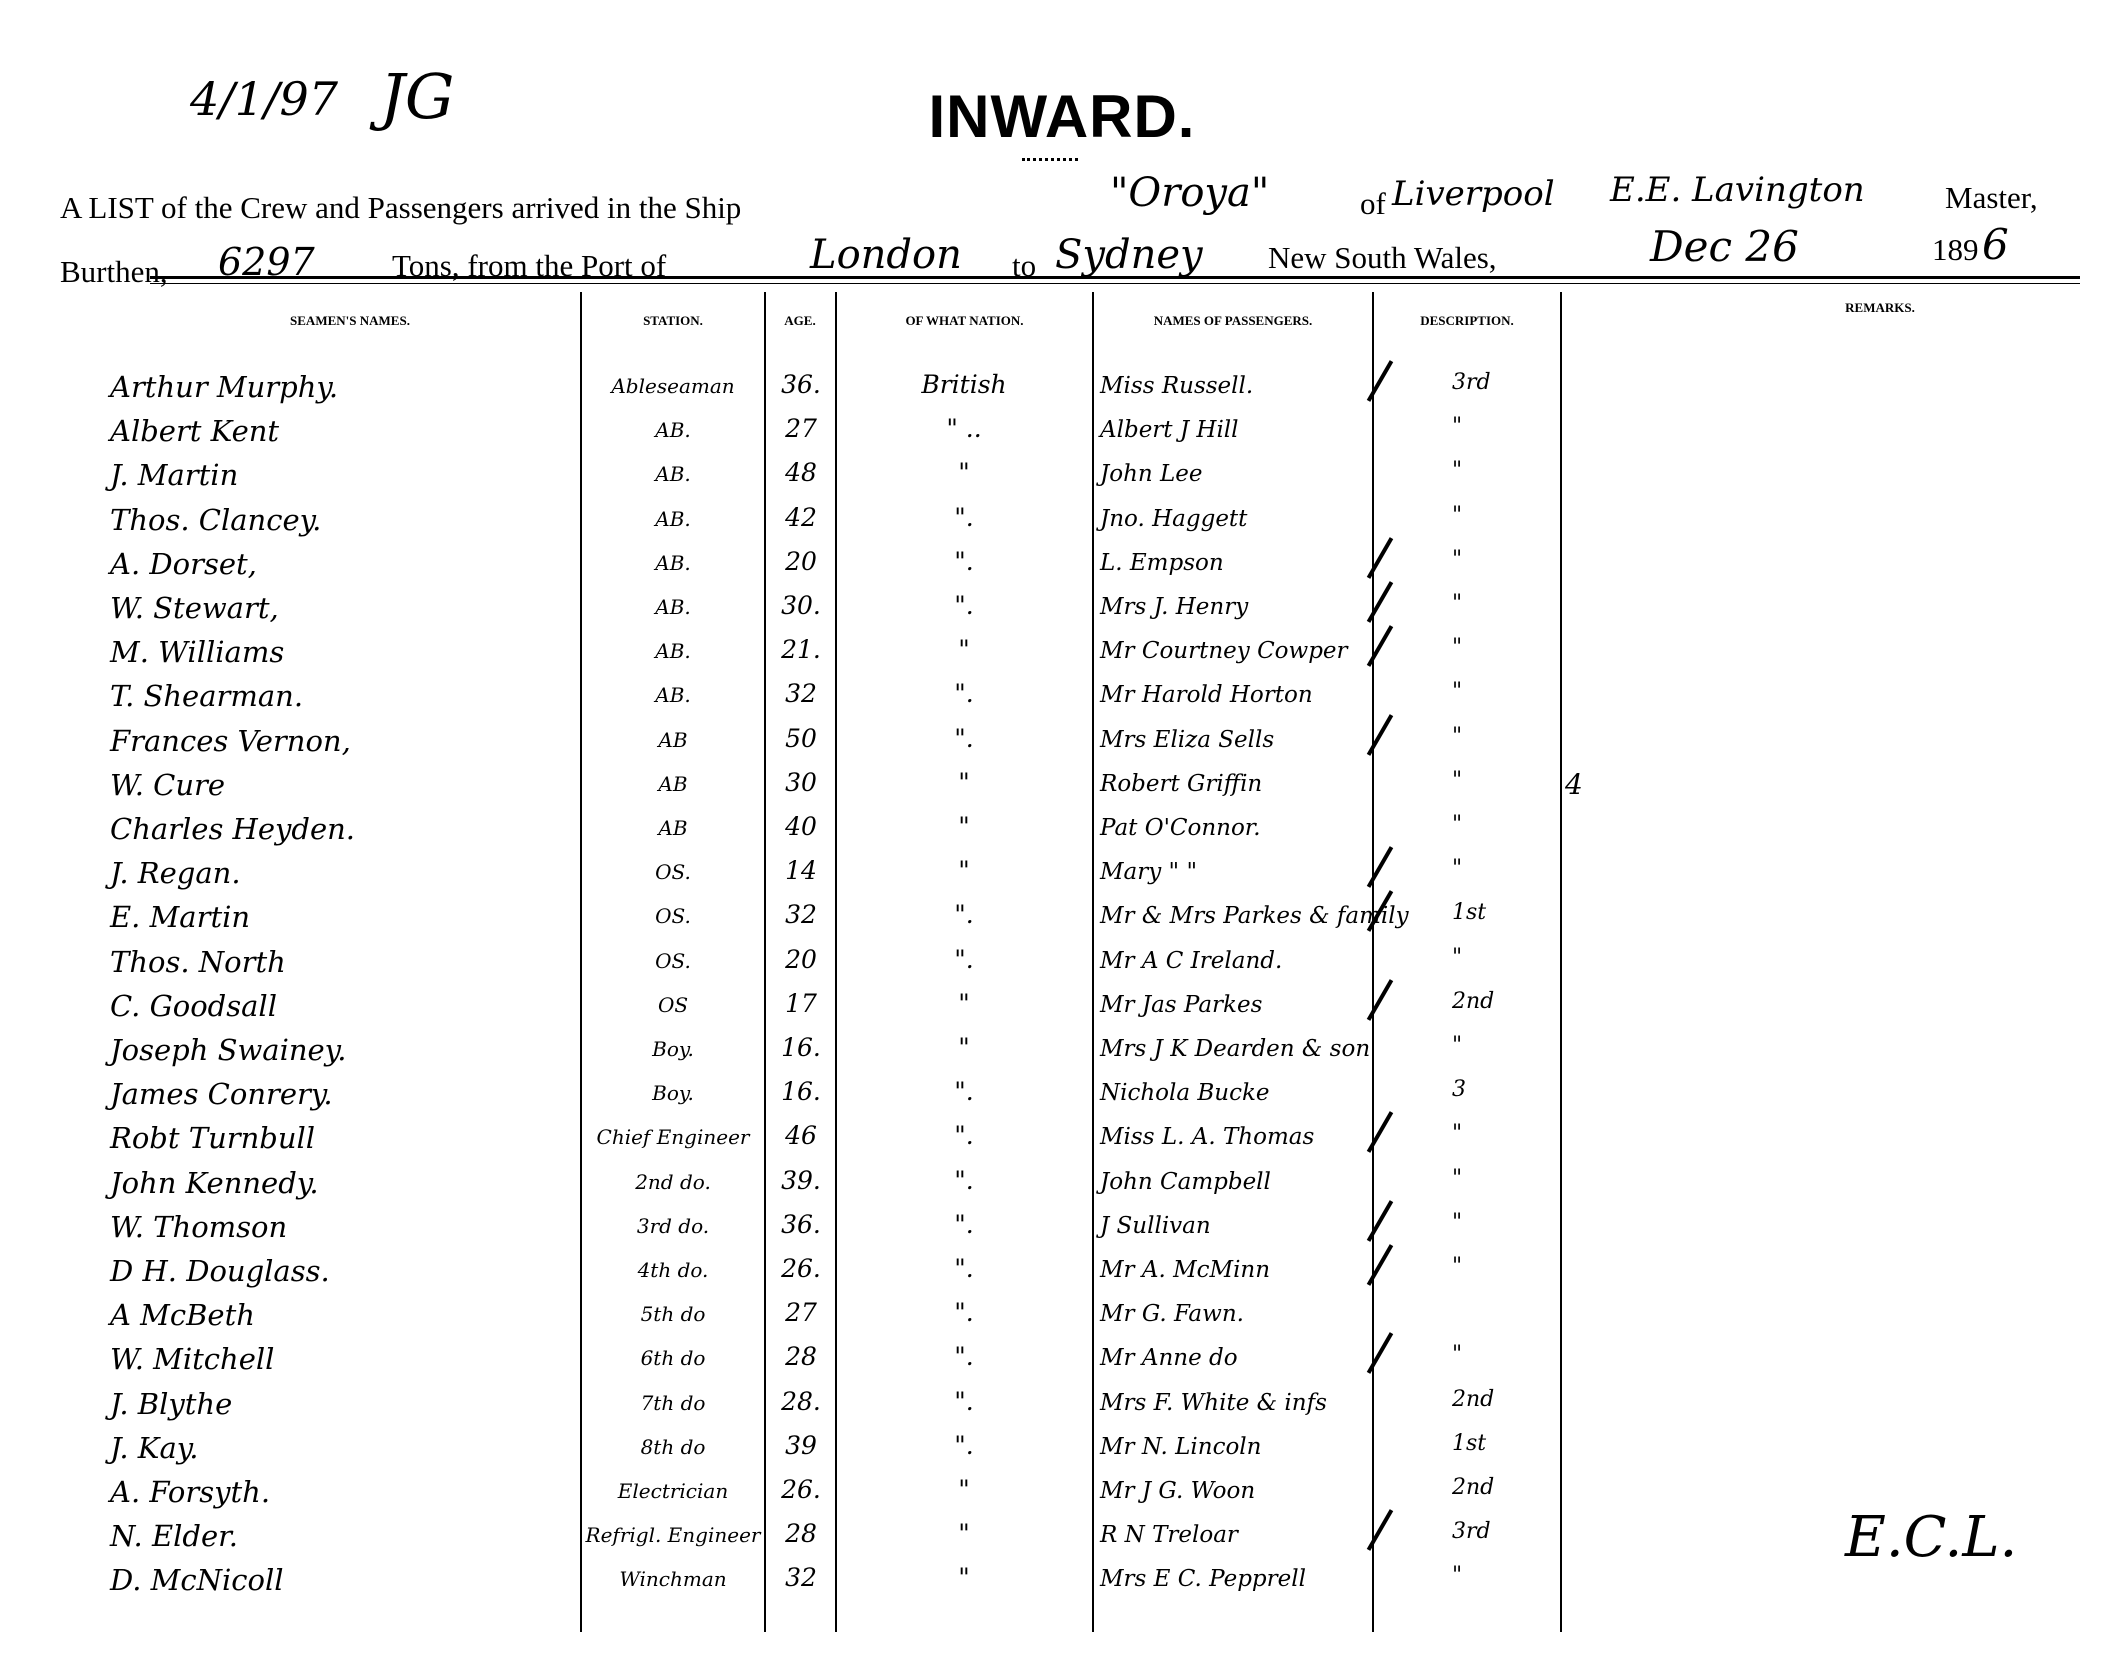 The image size is (2124, 1668). I want to click on seaman-name: M. Williams, so click(197, 652).